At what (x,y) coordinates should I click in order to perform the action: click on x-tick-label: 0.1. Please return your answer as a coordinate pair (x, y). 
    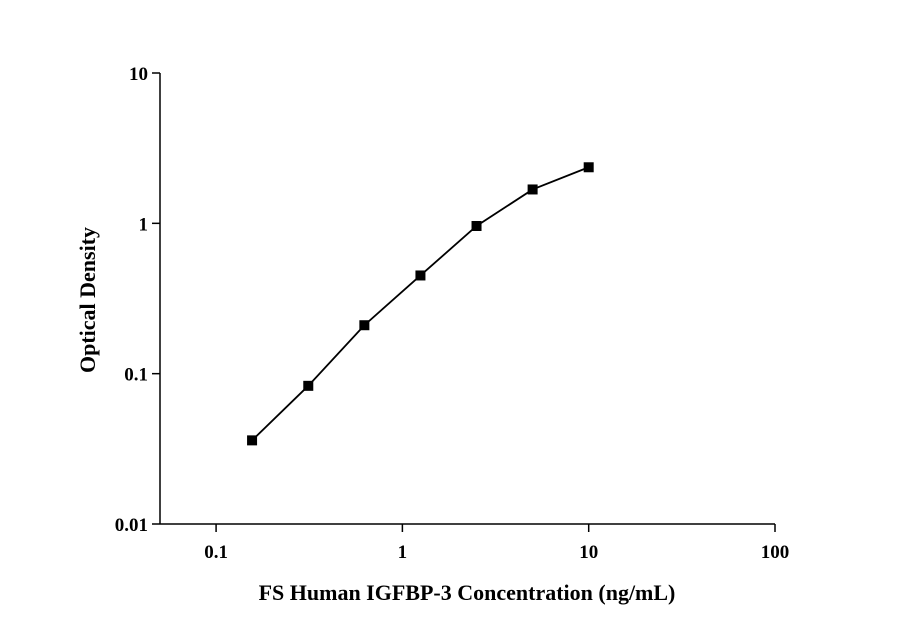
    Looking at the image, I should click on (216, 552).